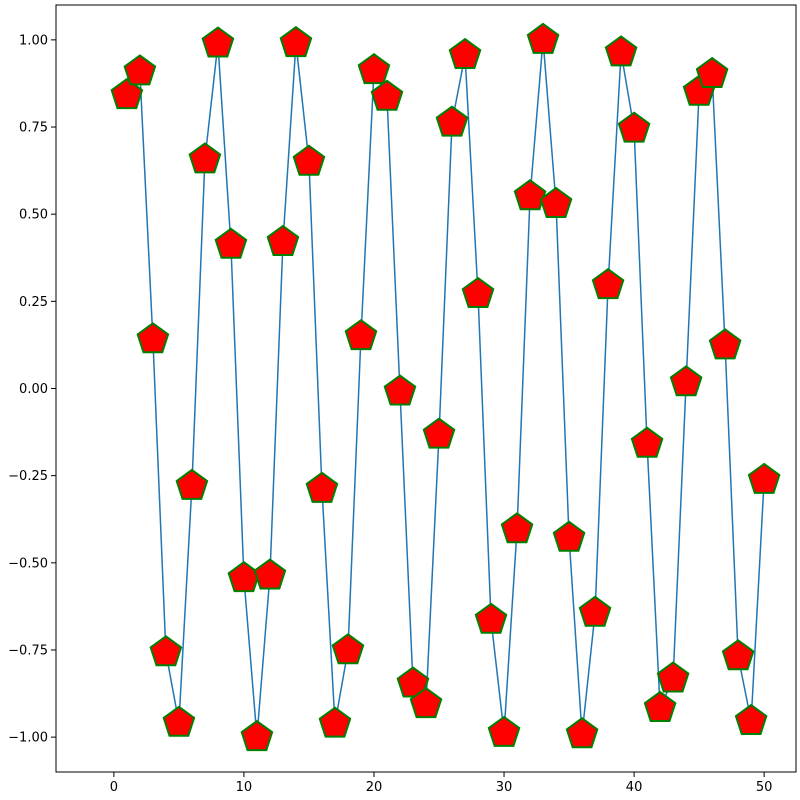 The height and width of the screenshot is (800, 800). I want to click on x-tick-label: 10, so click(244, 787).